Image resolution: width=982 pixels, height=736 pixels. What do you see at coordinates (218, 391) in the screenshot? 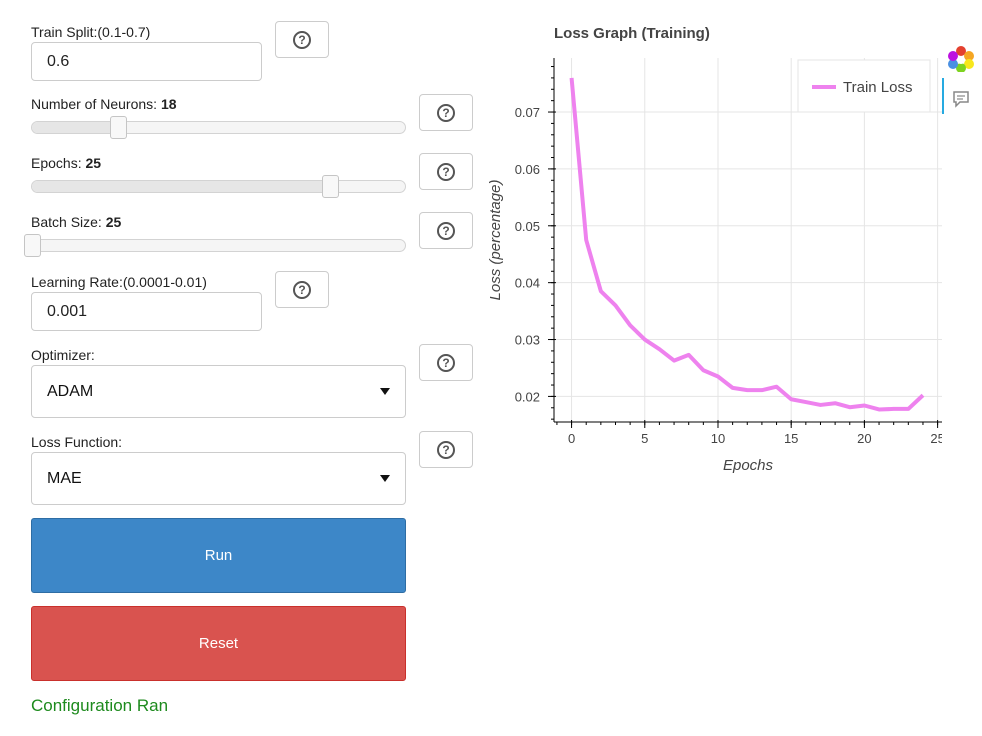
I see `optimizer-select: ADAM` at bounding box center [218, 391].